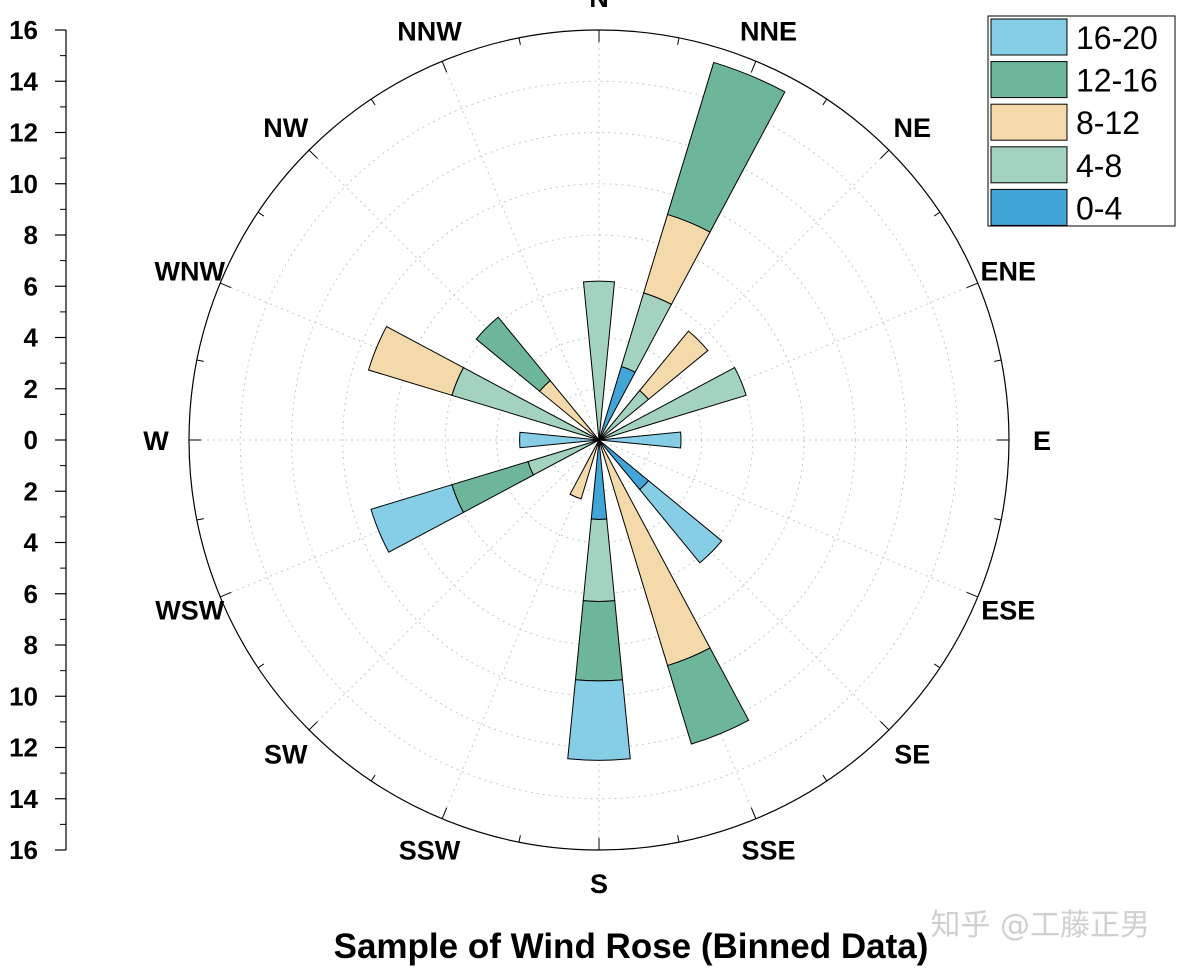 The width and height of the screenshot is (1181, 973). Describe the element at coordinates (189, 611) in the screenshot. I see `direction-label-wsw: WSW` at that location.